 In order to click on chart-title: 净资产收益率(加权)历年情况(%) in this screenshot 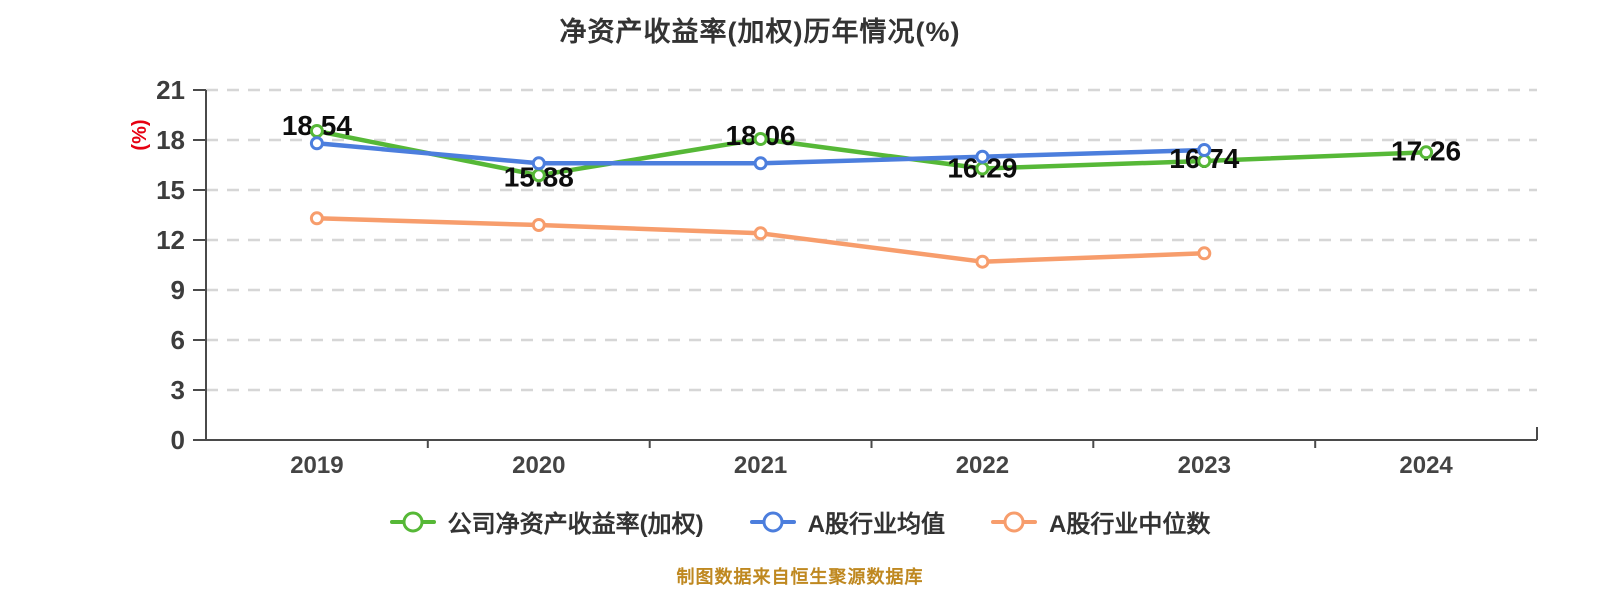, I will do `click(760, 32)`.